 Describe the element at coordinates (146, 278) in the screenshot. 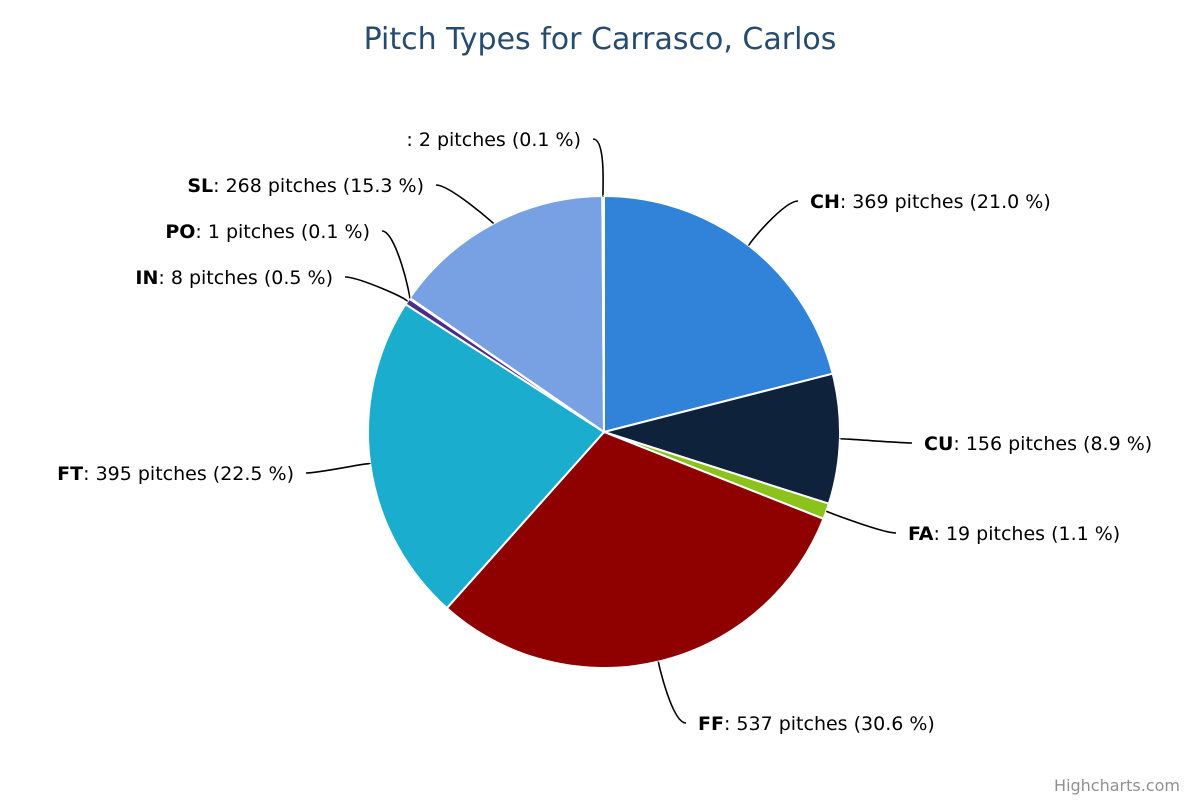

I see `data-label-category: IN` at that location.